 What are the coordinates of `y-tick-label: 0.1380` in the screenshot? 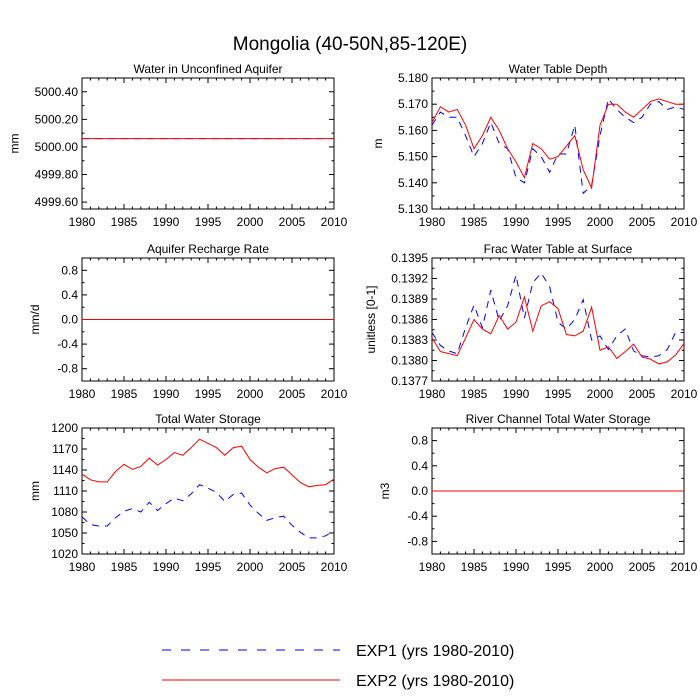 It's located at (409, 361).